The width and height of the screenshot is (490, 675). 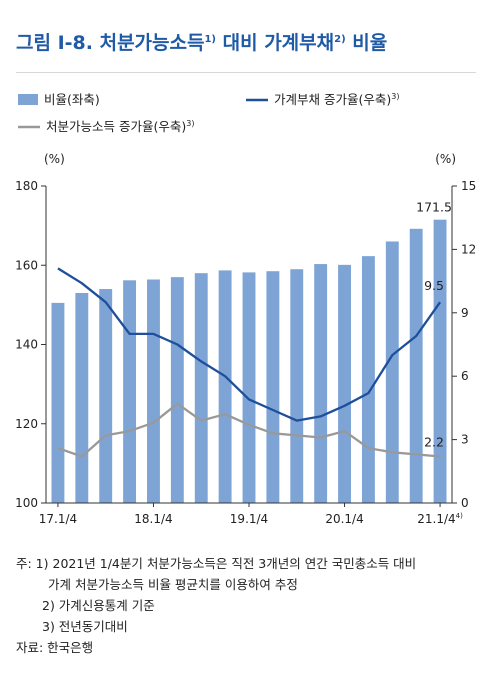 I want to click on bar-ratio-21.1/4, so click(x=440, y=361).